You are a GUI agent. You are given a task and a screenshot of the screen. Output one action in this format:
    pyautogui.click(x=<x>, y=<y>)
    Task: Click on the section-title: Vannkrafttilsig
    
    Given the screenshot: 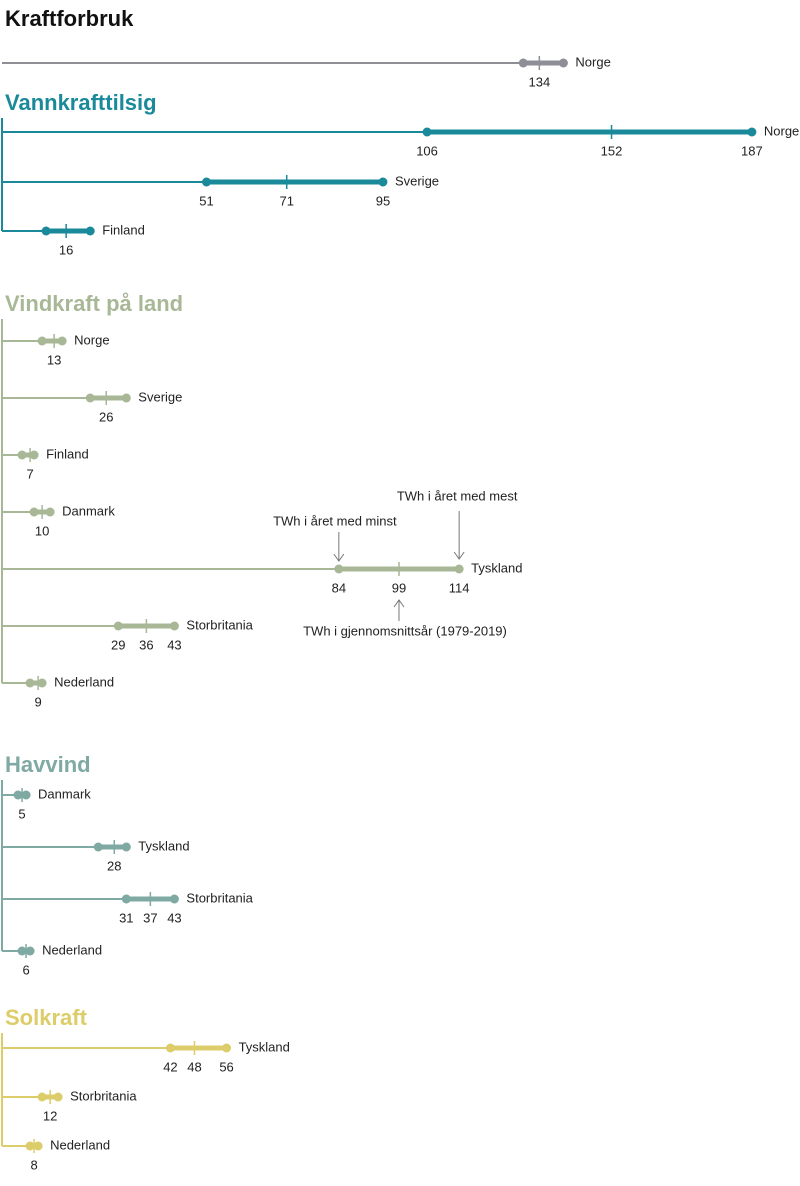 What is the action you would take?
    pyautogui.click(x=81, y=102)
    